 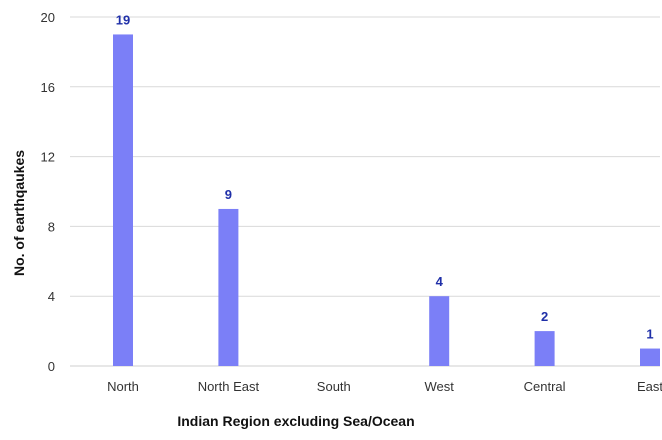 I want to click on data-label: 2, so click(x=544, y=316).